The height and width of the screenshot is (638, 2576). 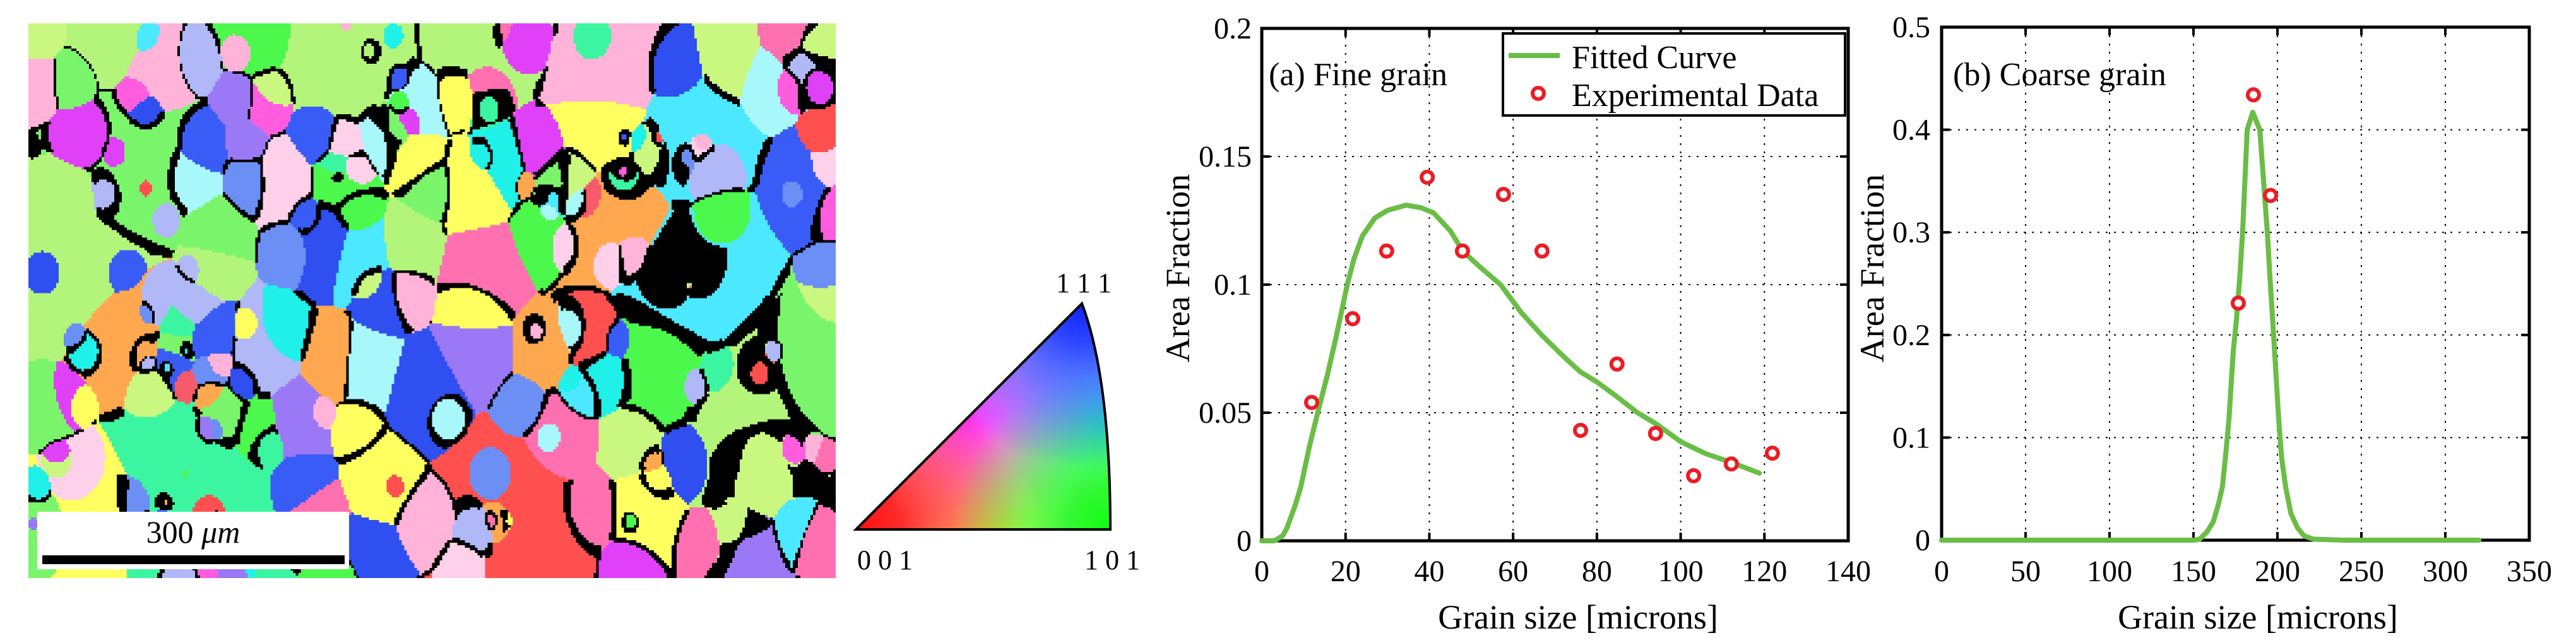 I want to click on x-tick-label: 250, so click(x=2362, y=571).